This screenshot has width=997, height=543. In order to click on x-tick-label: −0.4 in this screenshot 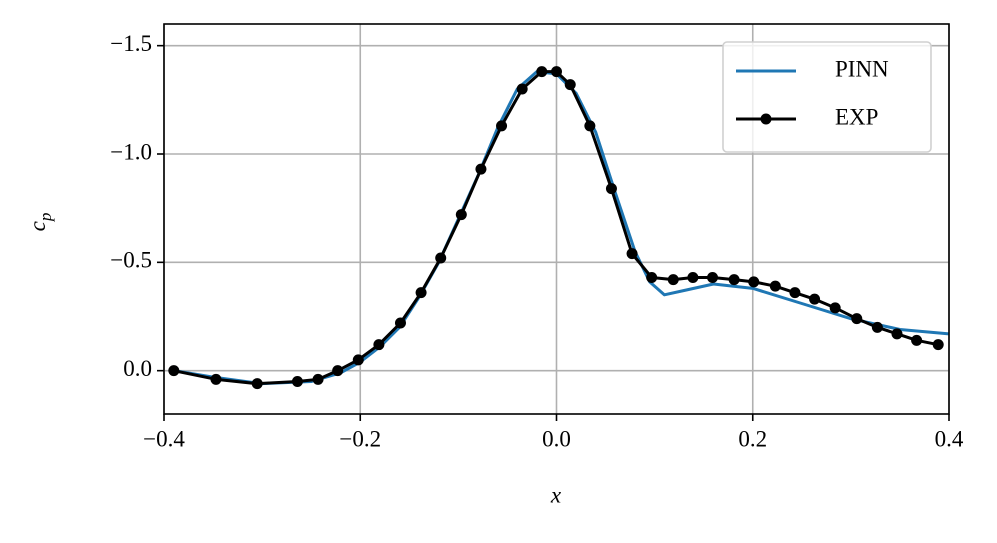, I will do `click(164, 438)`.